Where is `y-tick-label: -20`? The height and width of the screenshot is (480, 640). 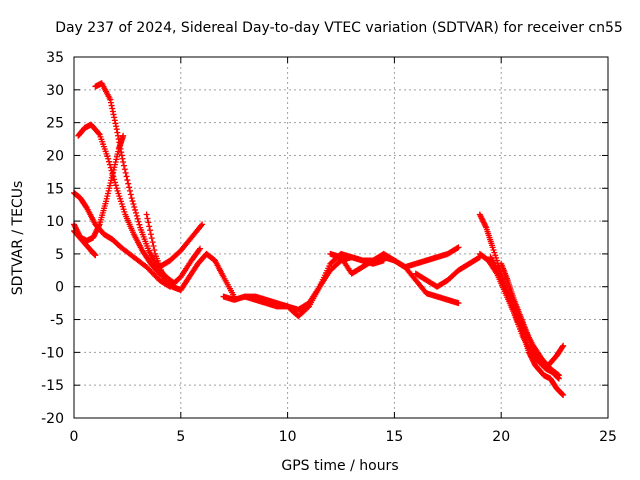
y-tick-label: -20 is located at coordinates (52, 419).